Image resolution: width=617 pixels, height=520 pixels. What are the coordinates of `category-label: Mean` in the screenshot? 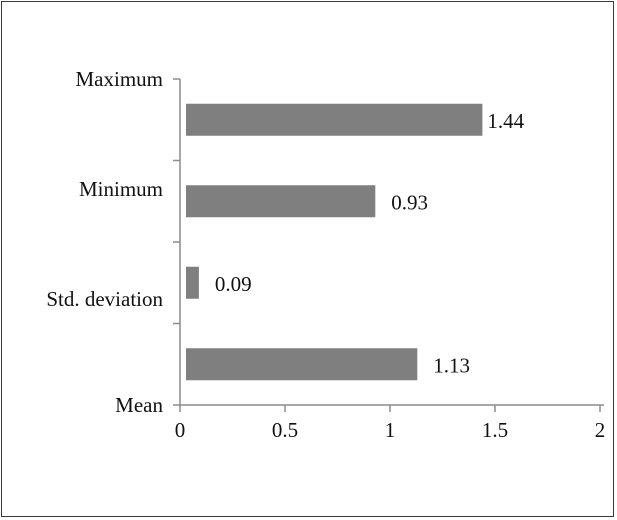 It's located at (139, 405).